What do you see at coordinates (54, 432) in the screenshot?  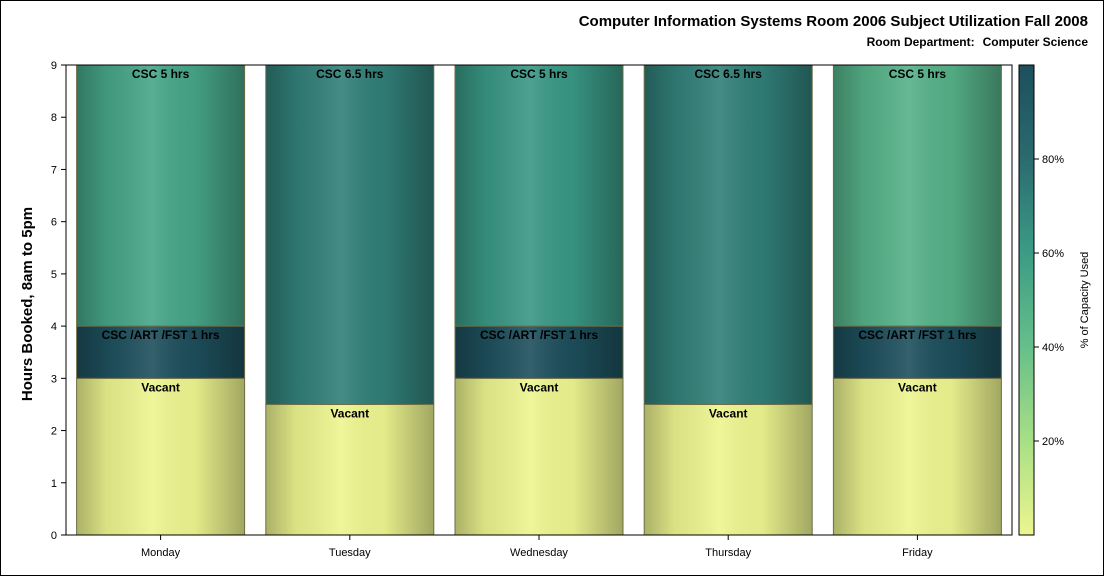 I see `y-tick-label: 2` at bounding box center [54, 432].